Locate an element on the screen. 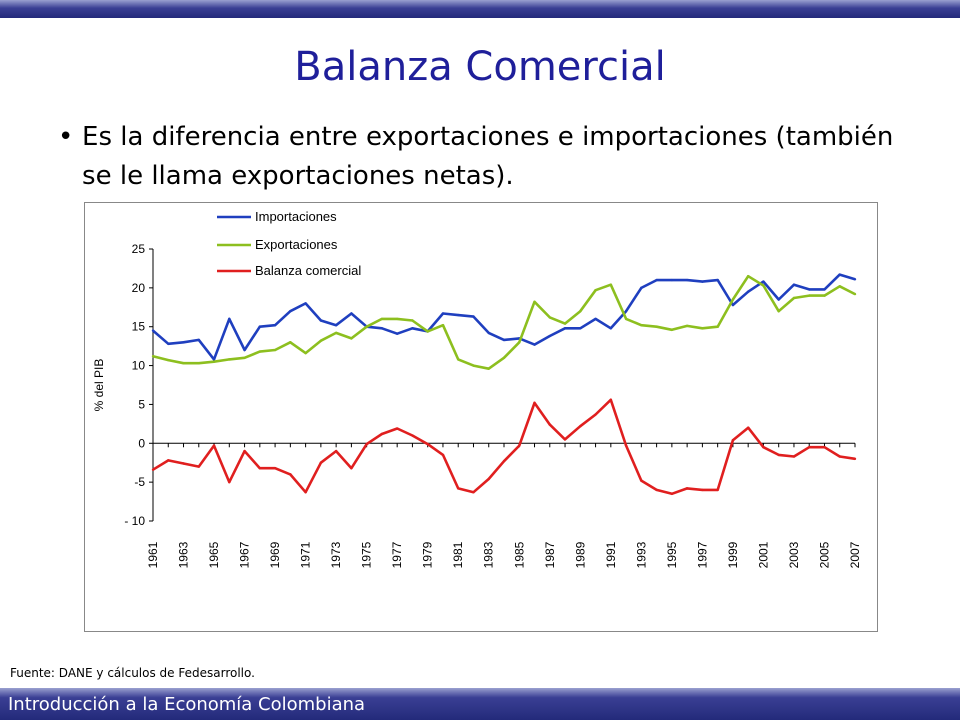  y-tick-label: 0 is located at coordinates (141, 443).